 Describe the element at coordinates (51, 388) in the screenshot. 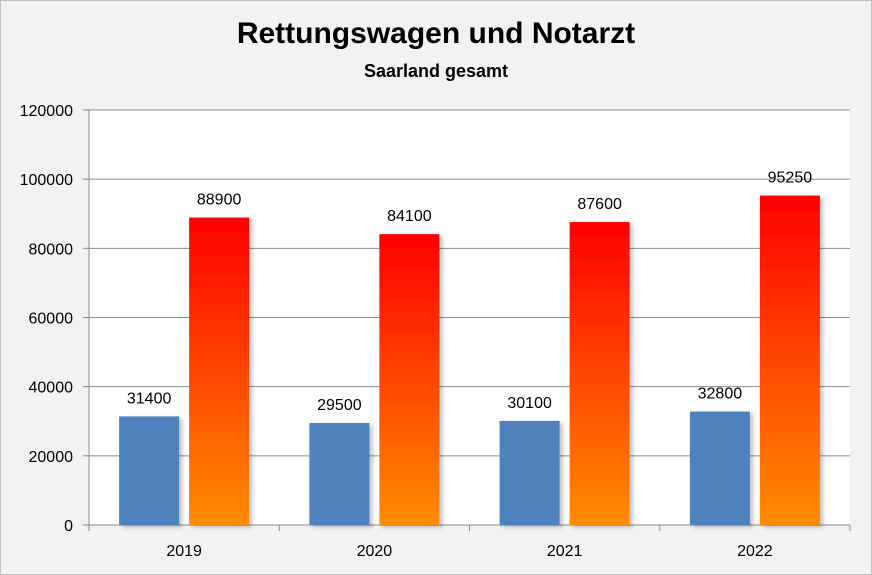

I see `y-tick-label: 40000` at that location.